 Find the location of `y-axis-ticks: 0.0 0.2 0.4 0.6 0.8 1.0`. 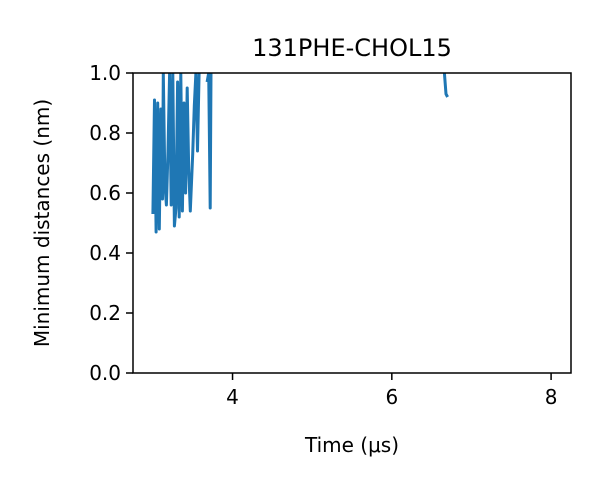

y-axis-ticks: 0.0 0.2 0.4 0.6 0.8 1.0 is located at coordinates (111, 223).